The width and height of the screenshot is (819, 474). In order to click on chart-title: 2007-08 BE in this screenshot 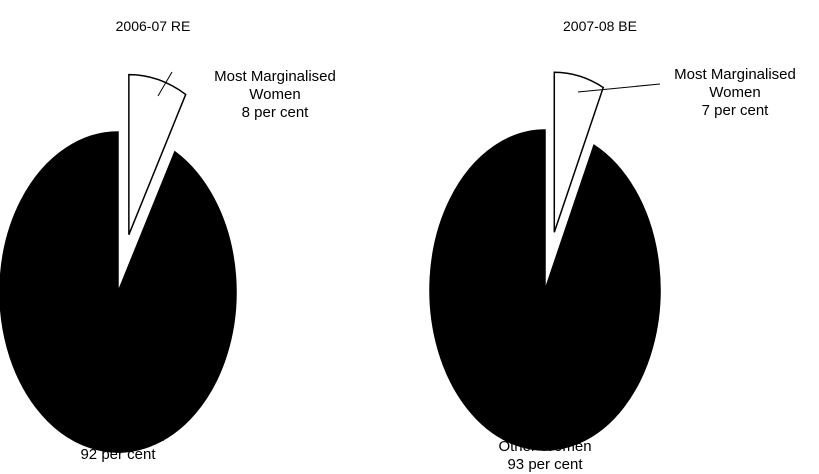, I will do `click(600, 26)`.